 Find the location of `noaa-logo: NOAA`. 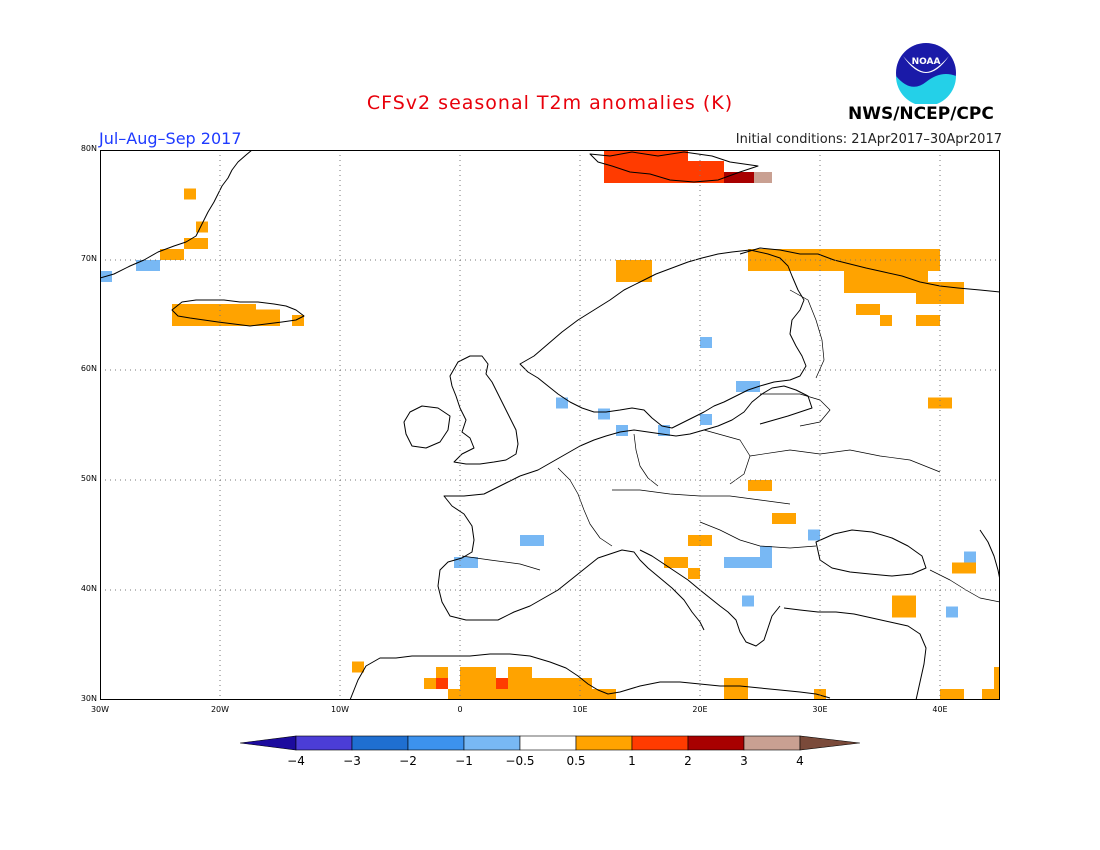

noaa-logo: NOAA is located at coordinates (926, 73).